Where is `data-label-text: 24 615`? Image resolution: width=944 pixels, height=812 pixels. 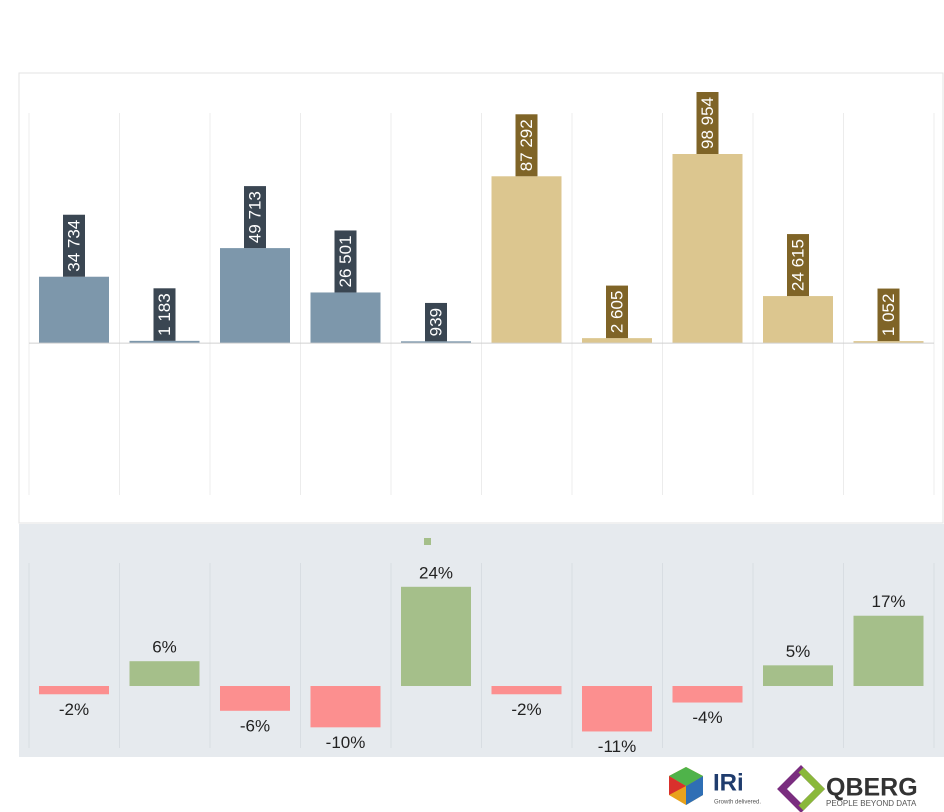 data-label-text: 24 615 is located at coordinates (797, 265).